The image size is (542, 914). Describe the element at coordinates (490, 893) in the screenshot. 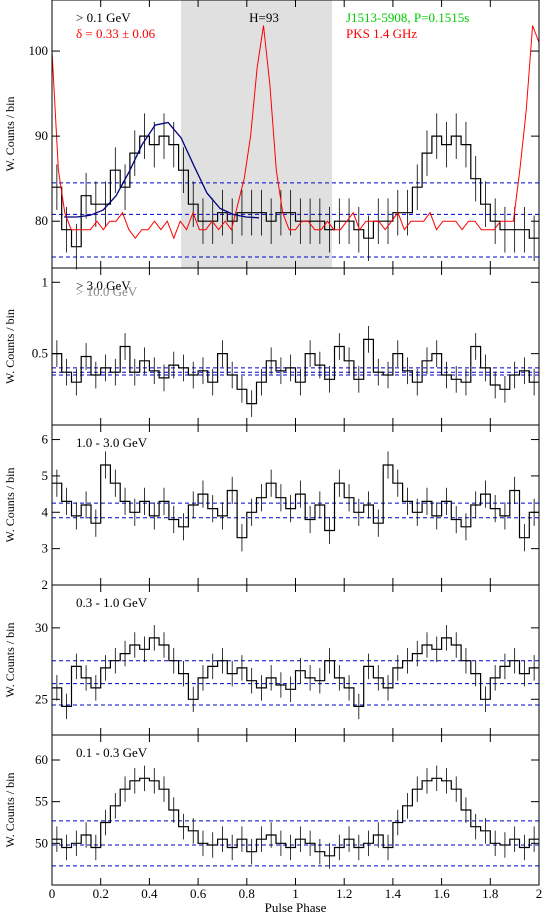

I see `x-tick-label: 1.8` at that location.